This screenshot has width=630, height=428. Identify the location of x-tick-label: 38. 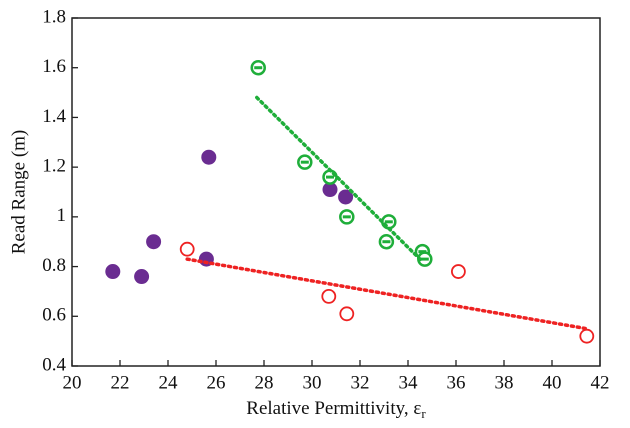
(504, 382).